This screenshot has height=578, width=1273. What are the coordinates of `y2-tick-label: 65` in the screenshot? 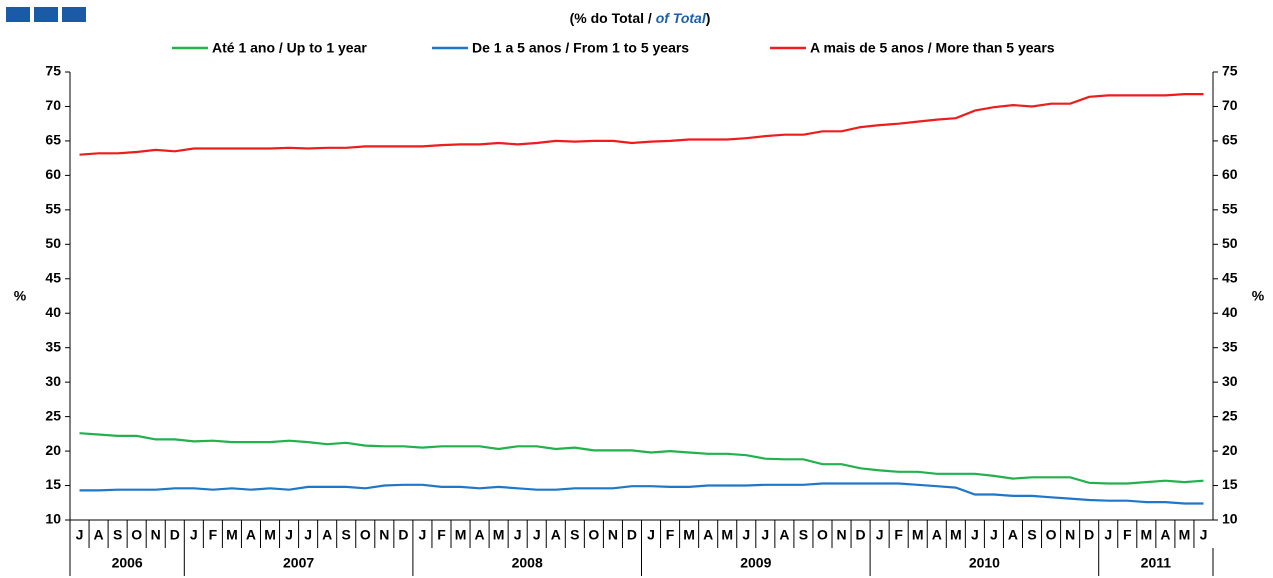 It's located at (1230, 140).